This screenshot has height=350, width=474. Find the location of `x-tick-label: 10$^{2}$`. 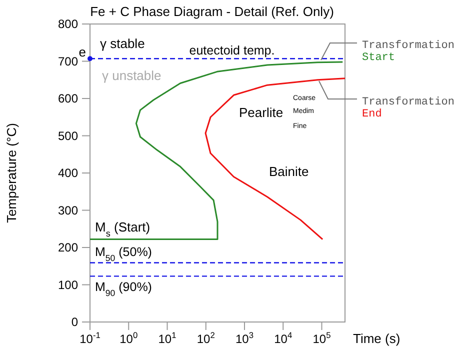

x-tick-label: 10$^{2}$ is located at coordinates (206, 338).